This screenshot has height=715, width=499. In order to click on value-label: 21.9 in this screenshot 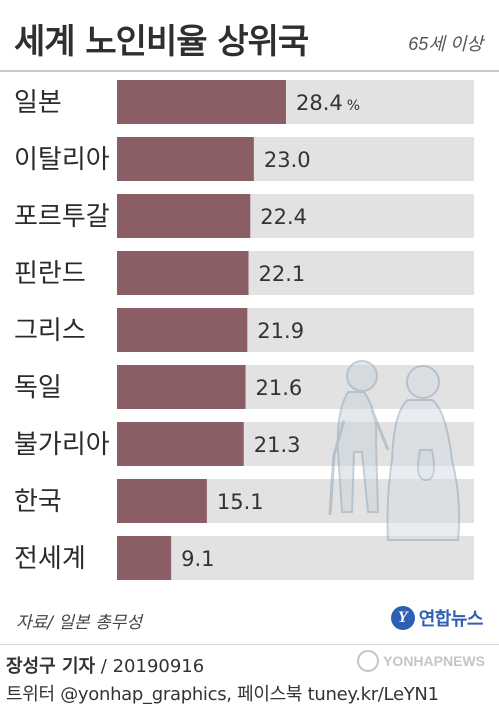, I will do `click(280, 331)`.